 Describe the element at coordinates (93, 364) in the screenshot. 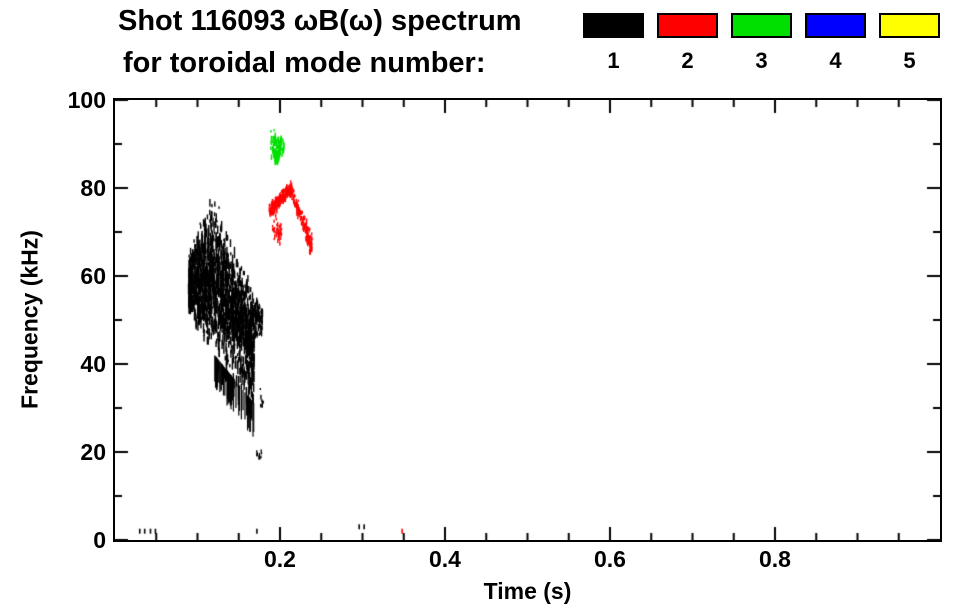

I see `y-tick-label: 40` at that location.